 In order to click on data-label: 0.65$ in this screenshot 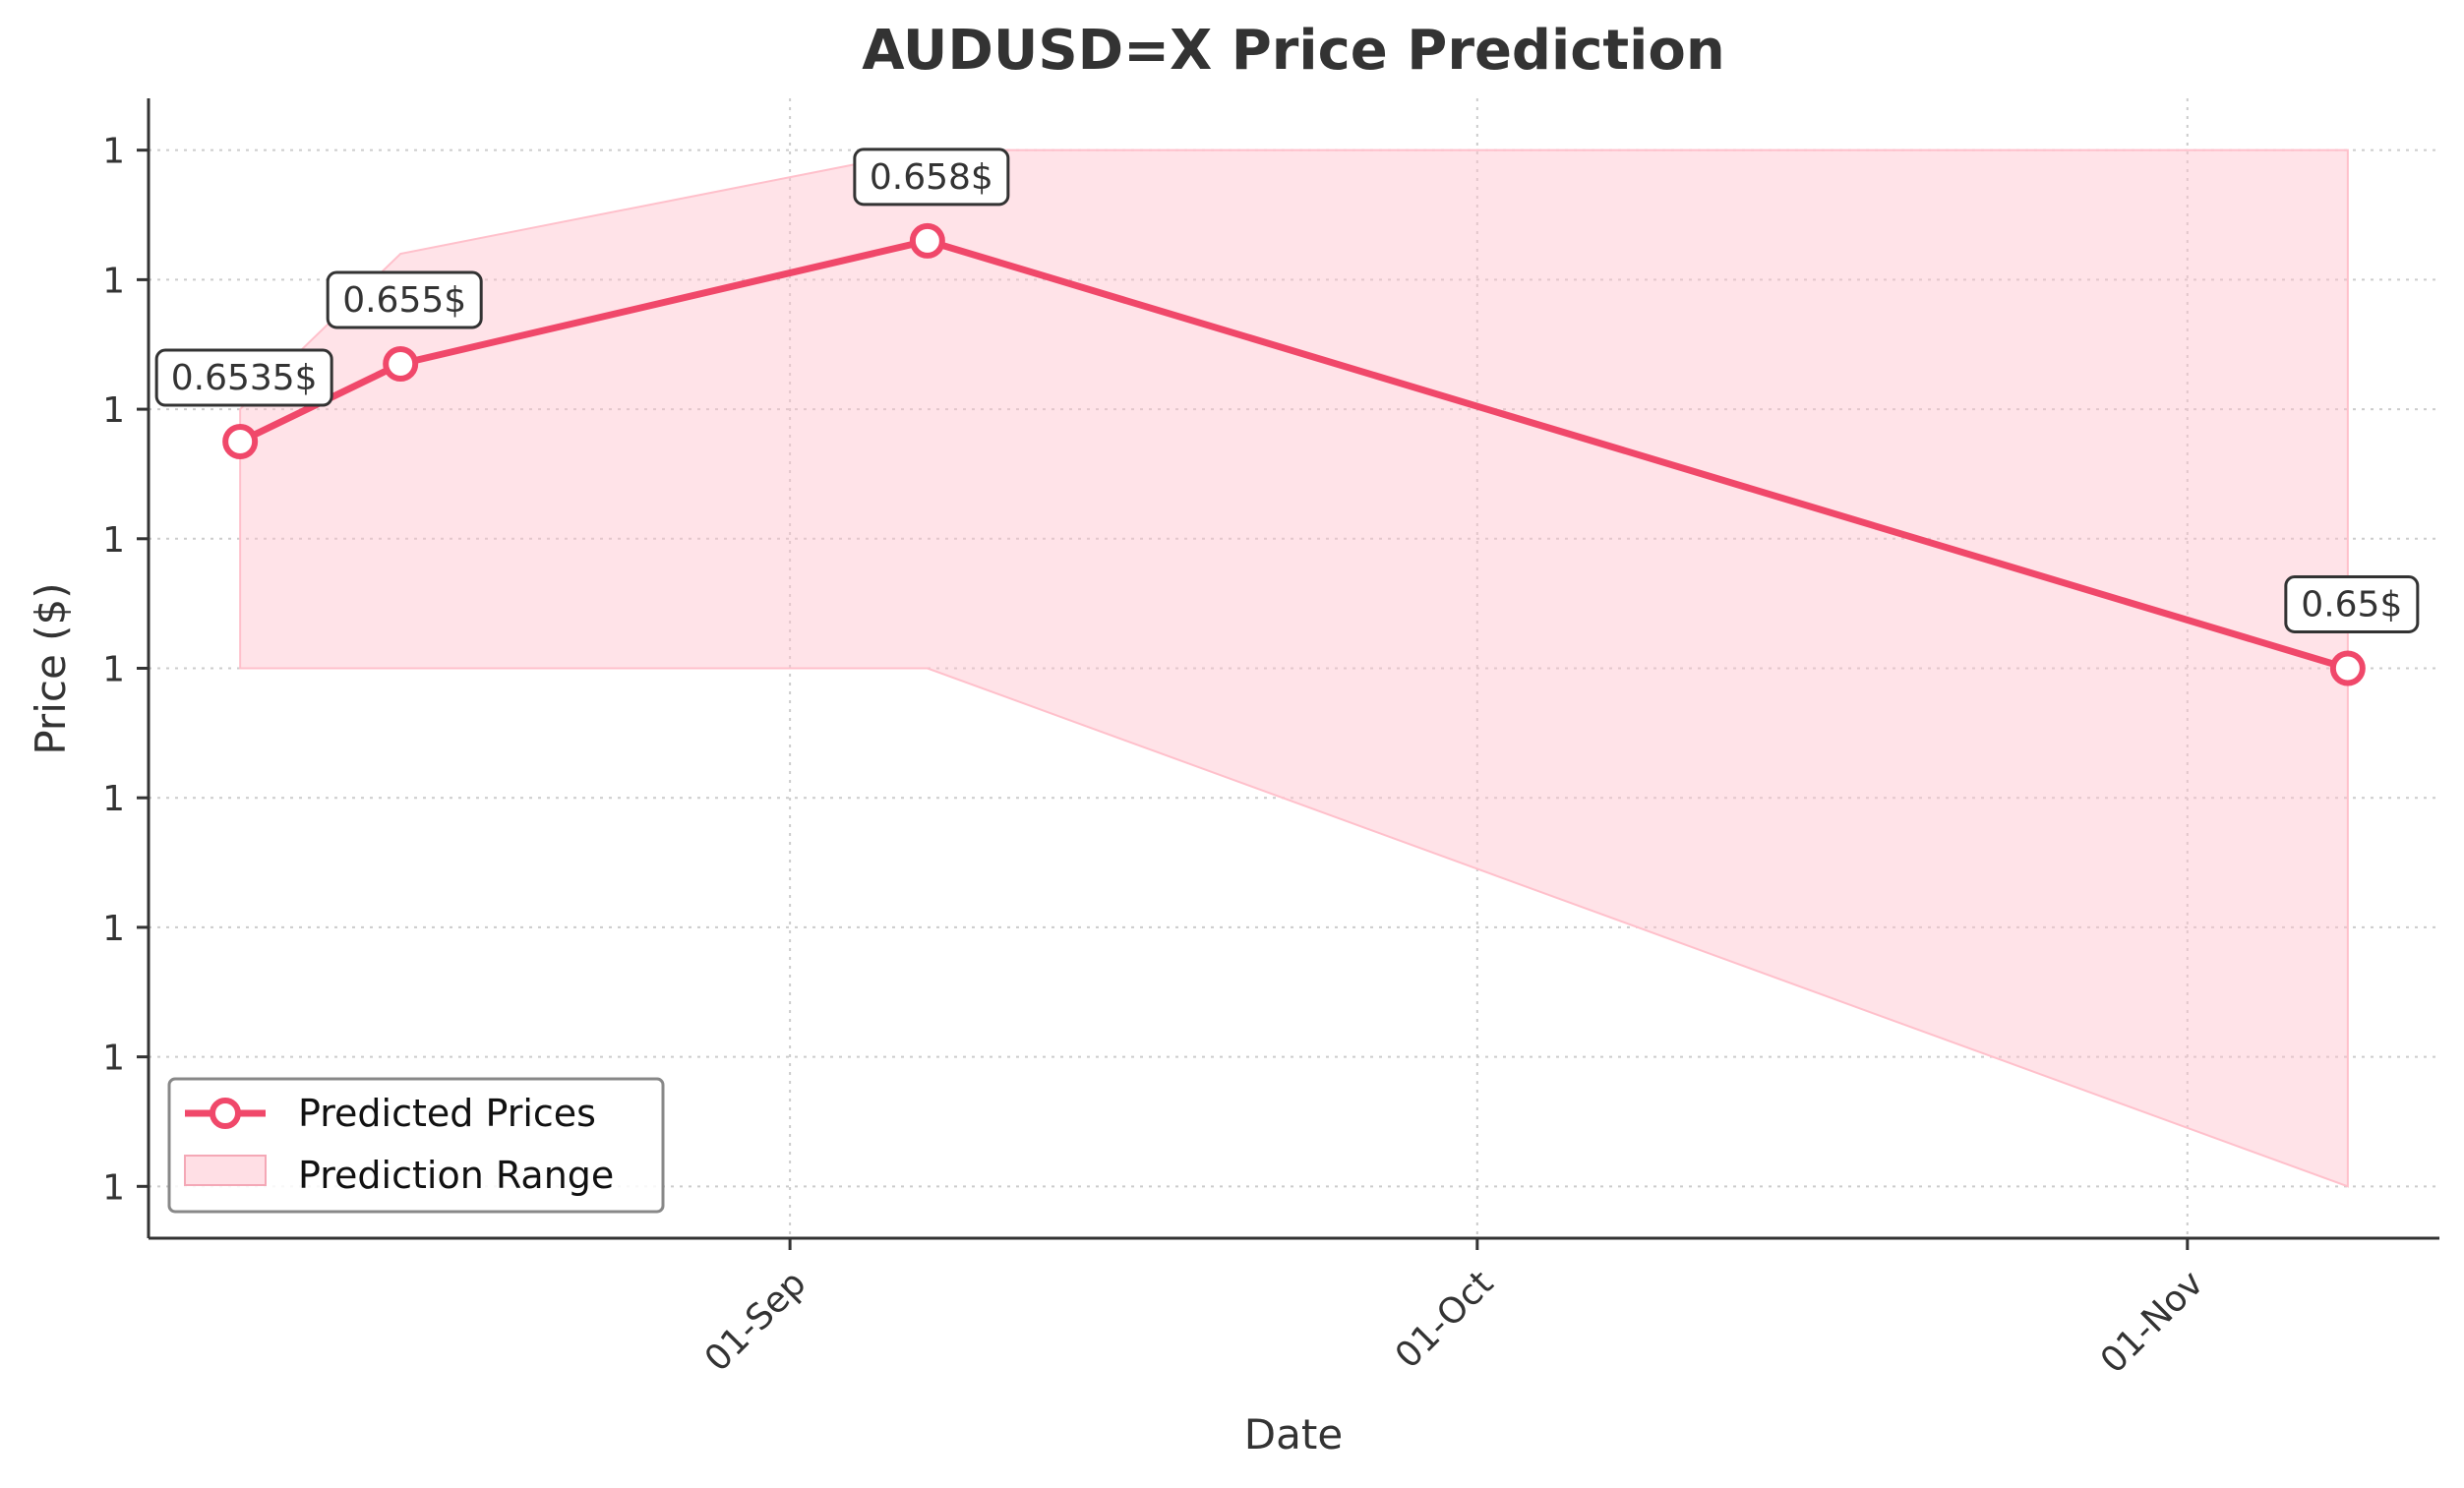, I will do `click(2352, 605)`.